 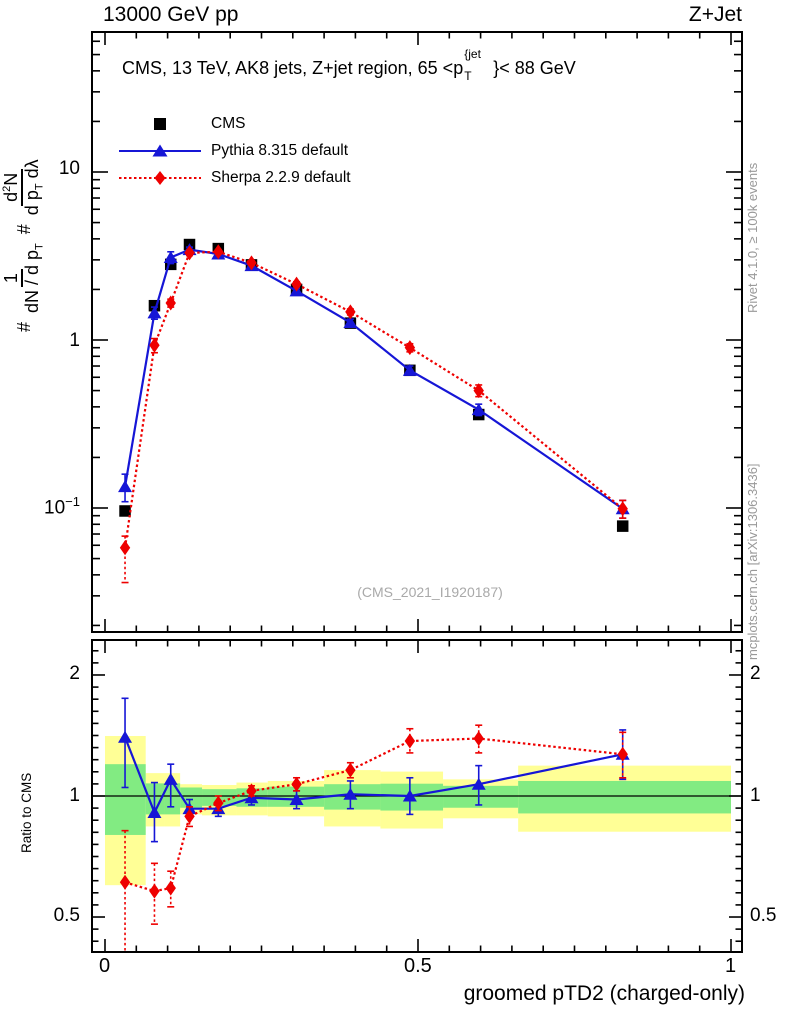 What do you see at coordinates (26, 812) in the screenshot?
I see `ratio-axis-label: Ratio to CMS` at bounding box center [26, 812].